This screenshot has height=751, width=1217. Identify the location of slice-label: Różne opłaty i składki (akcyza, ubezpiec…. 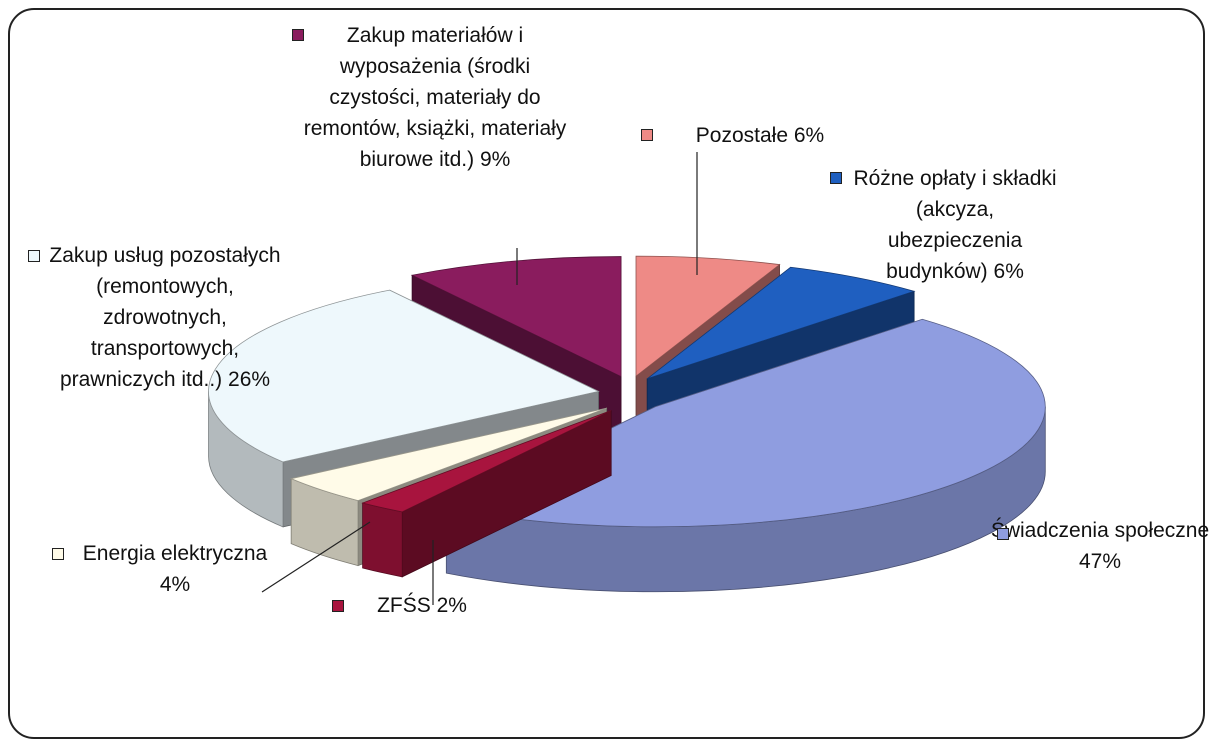
(955, 225).